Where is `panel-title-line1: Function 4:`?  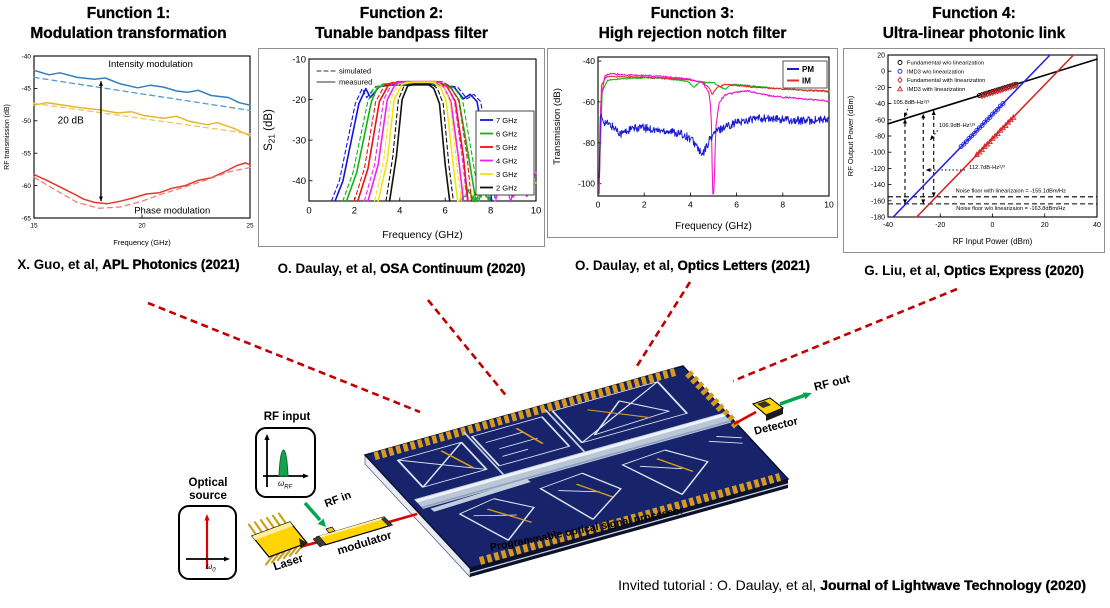
panel-title-line1: Function 4: is located at coordinates (974, 13).